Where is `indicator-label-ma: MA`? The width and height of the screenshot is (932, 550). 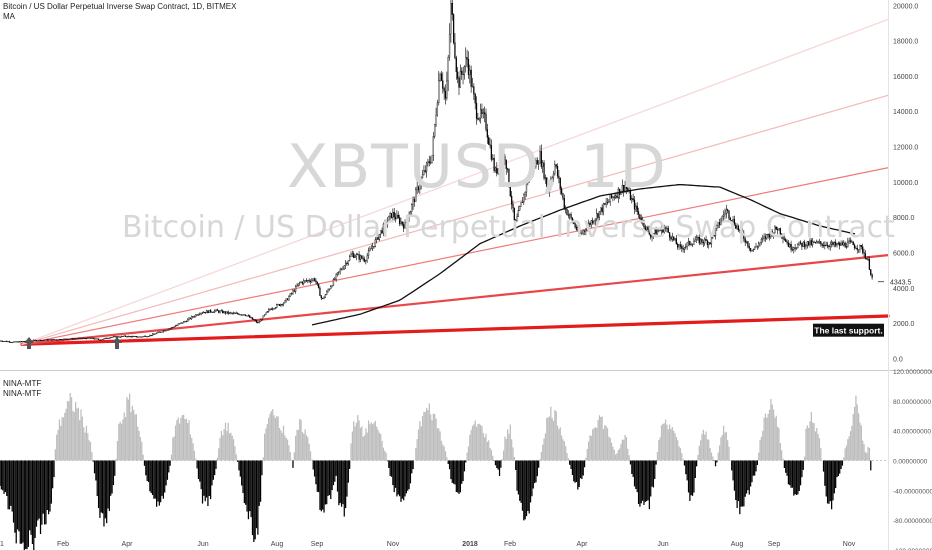
indicator-label-ma: MA is located at coordinates (9, 16).